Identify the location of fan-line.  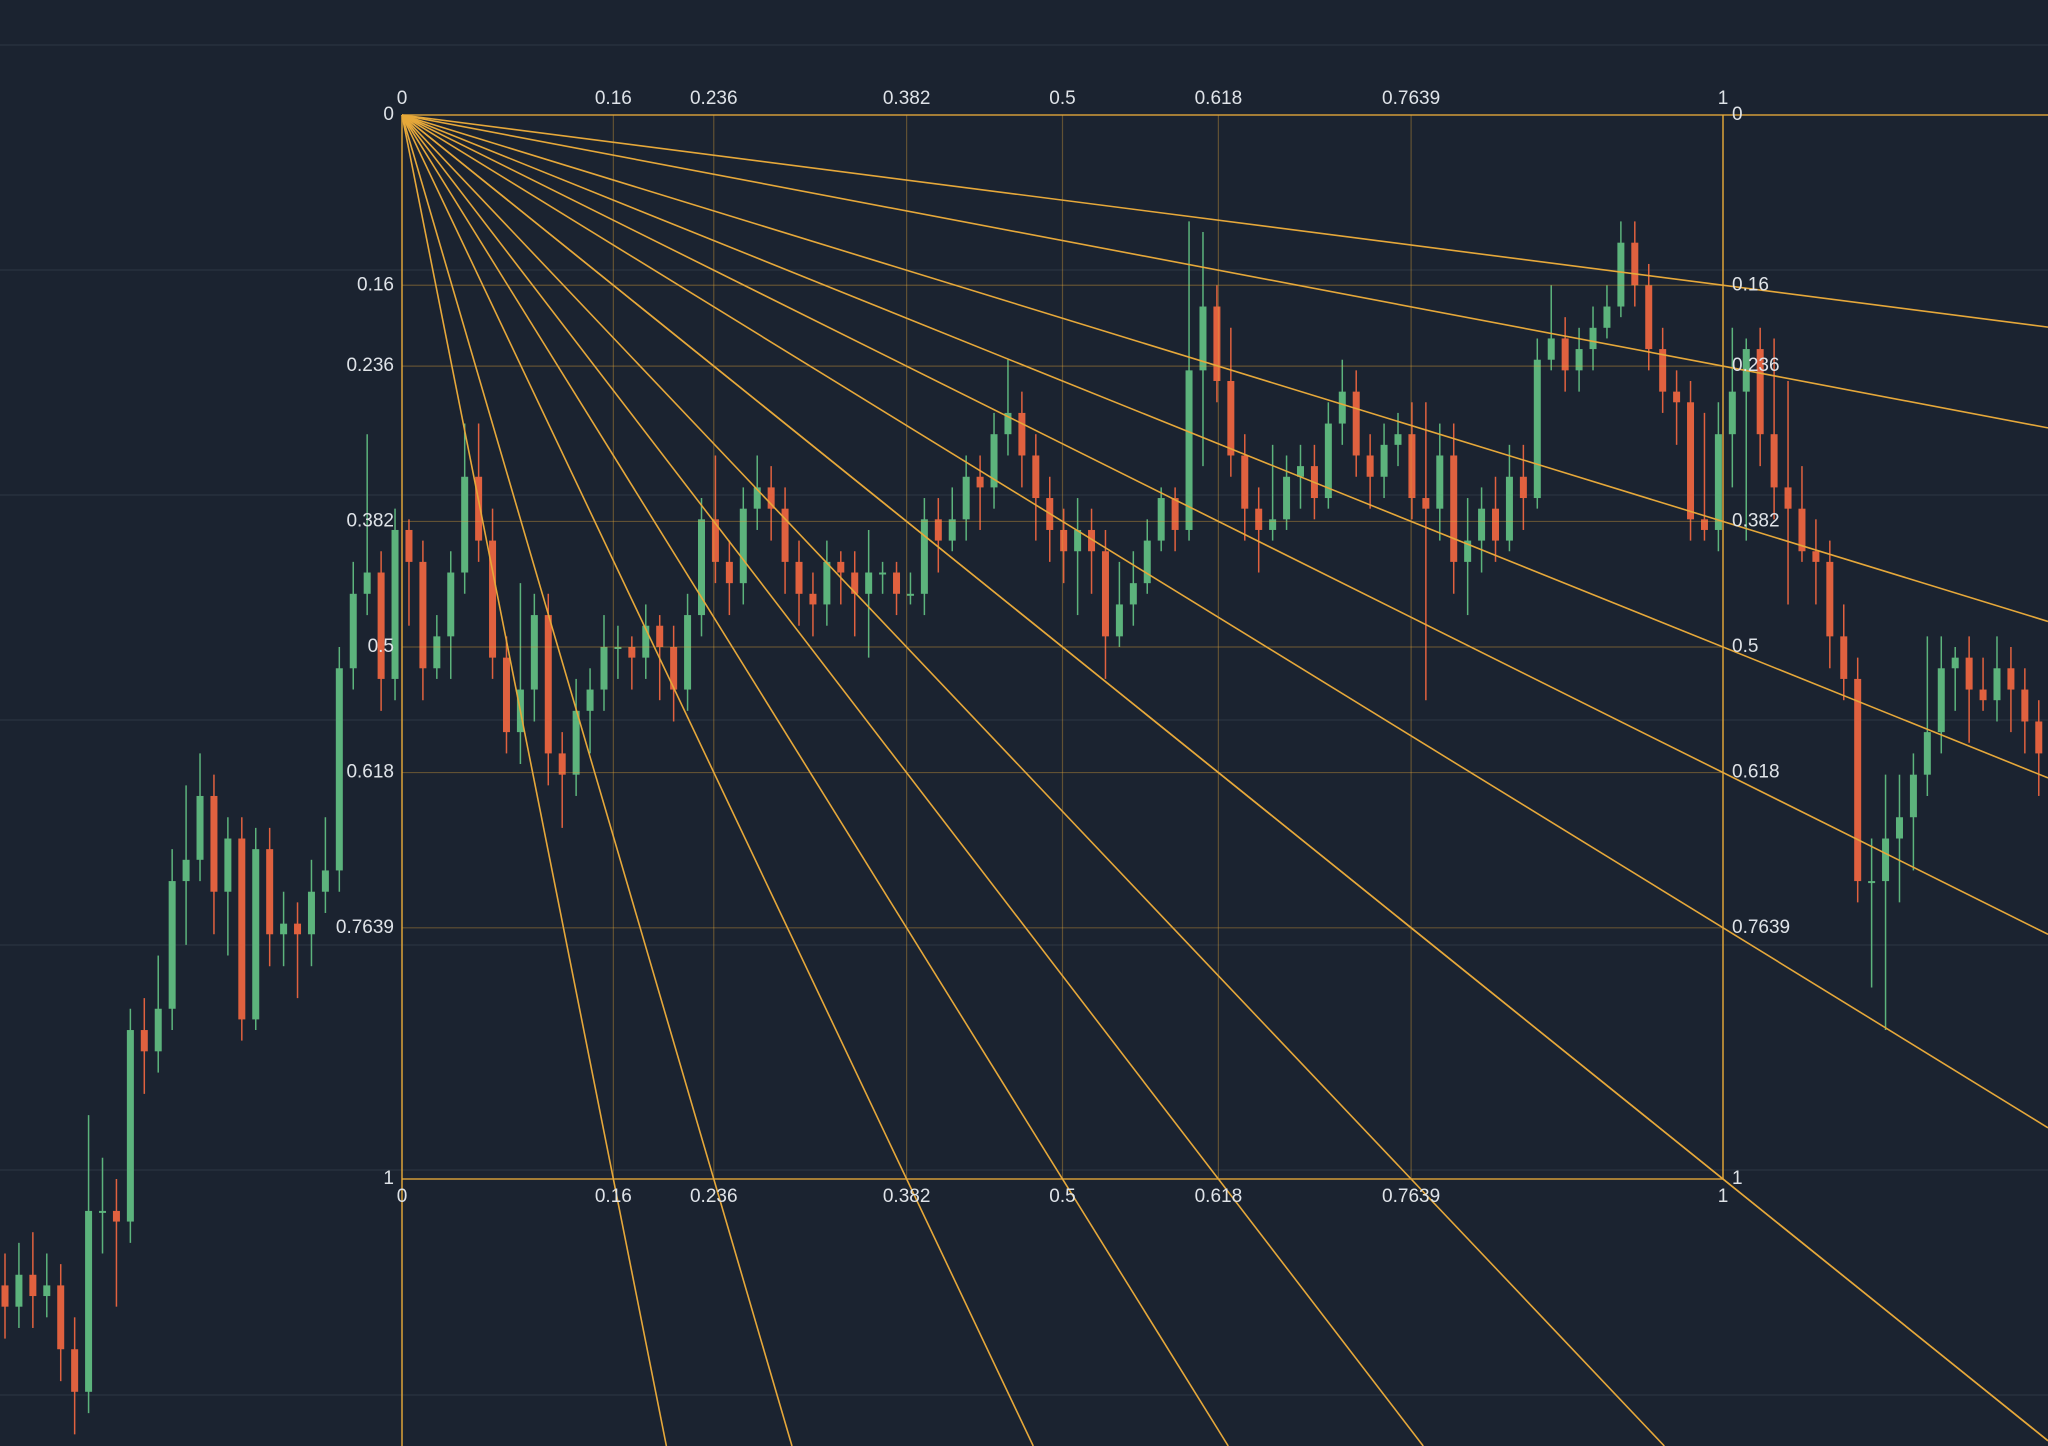
(534, 780).